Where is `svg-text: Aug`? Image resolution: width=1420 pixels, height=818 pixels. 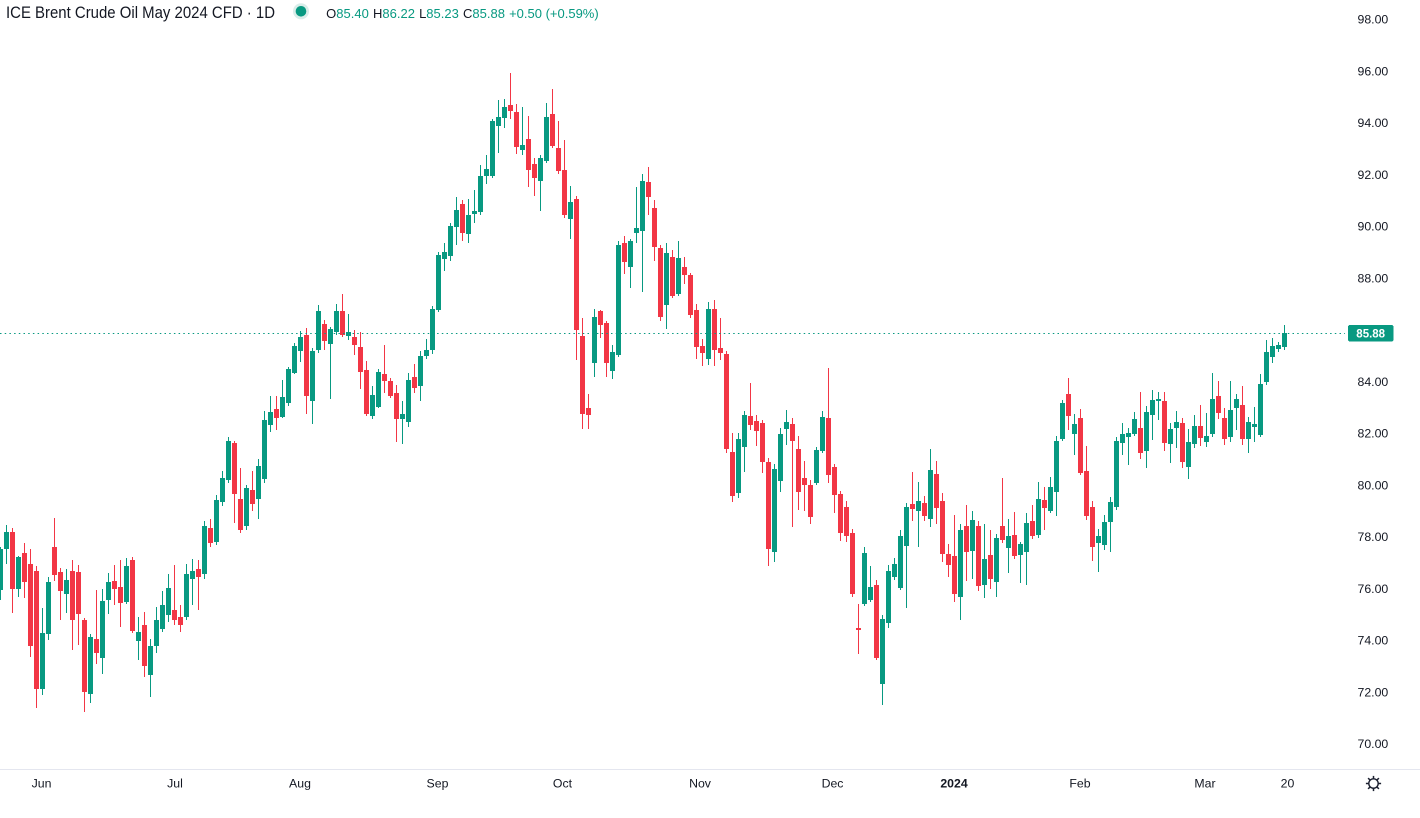
svg-text: Aug is located at coordinates (300, 783).